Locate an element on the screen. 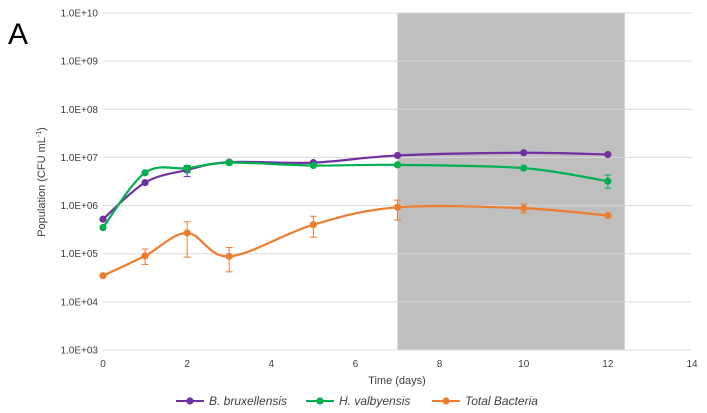  x-tick-label: 0 is located at coordinates (103, 364).